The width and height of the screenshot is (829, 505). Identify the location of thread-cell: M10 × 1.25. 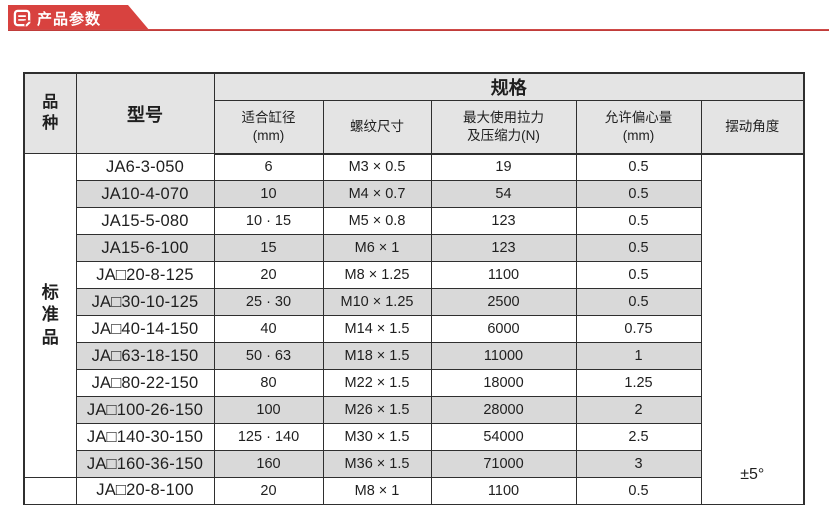
(377, 302).